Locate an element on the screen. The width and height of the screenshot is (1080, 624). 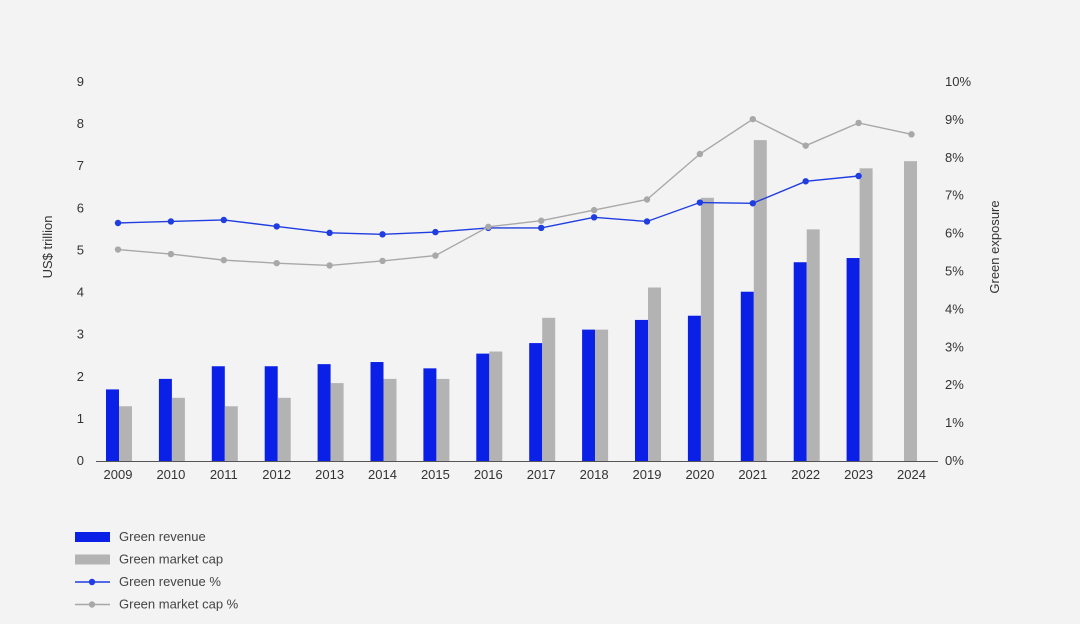
x-tick-label: 2016 is located at coordinates (488, 474).